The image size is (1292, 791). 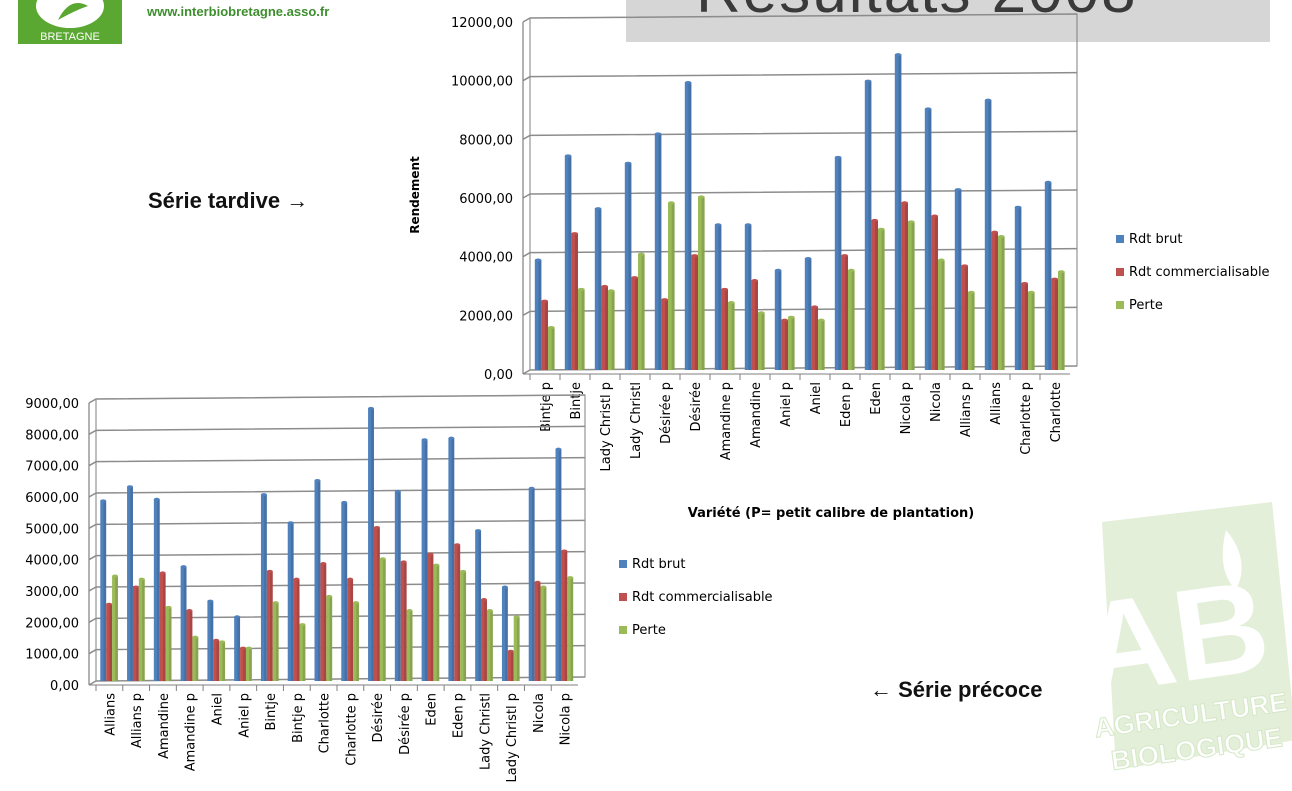 What do you see at coordinates (1176, 637) in the screenshot?
I see `ab-letters: AB` at bounding box center [1176, 637].